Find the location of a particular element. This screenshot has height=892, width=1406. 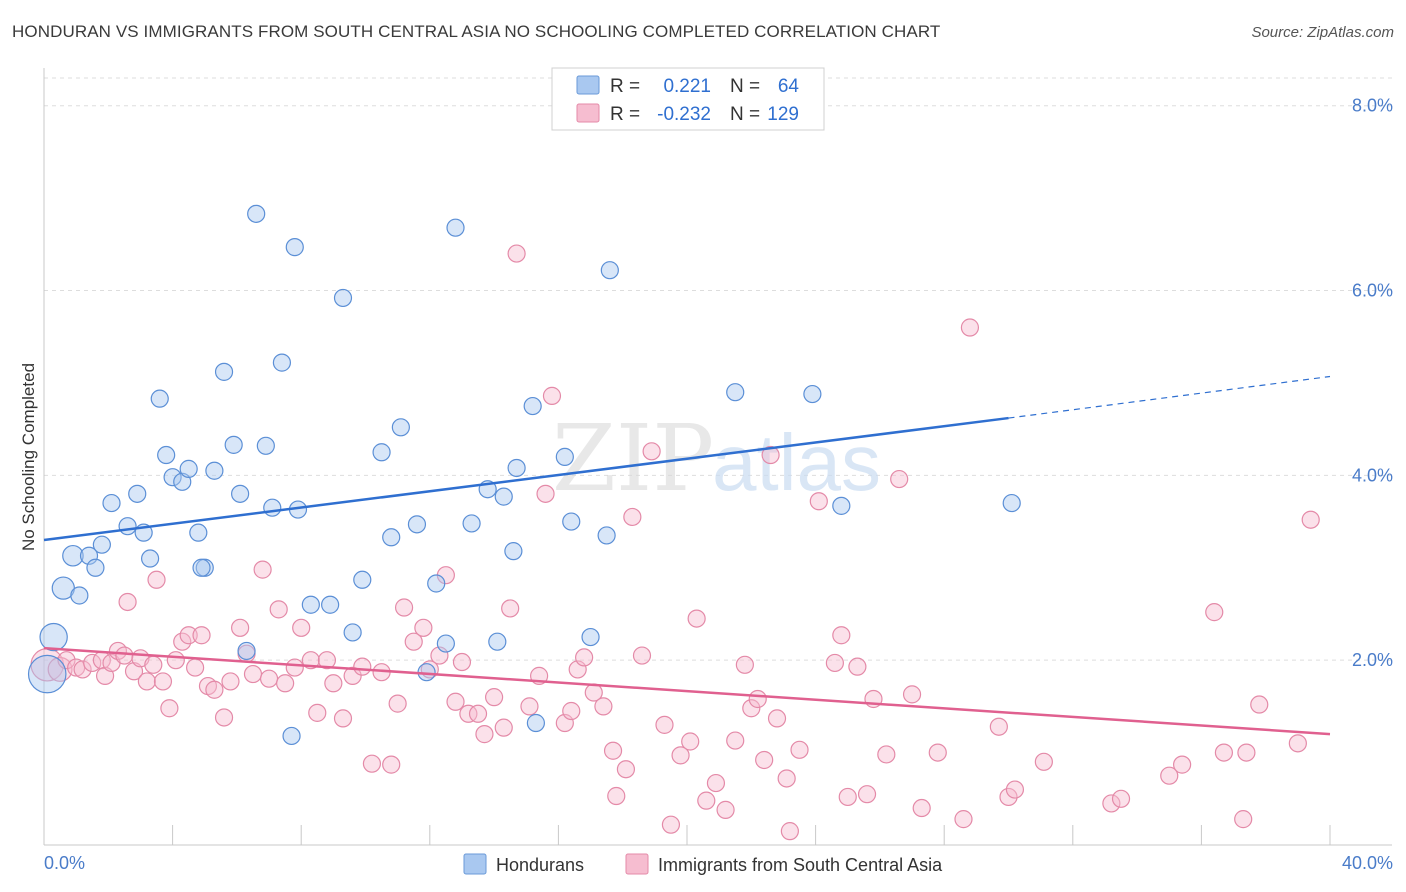

bottom-legend-label-immigrants: Immigrants from South Central Asia is located at coordinates (800, 865).